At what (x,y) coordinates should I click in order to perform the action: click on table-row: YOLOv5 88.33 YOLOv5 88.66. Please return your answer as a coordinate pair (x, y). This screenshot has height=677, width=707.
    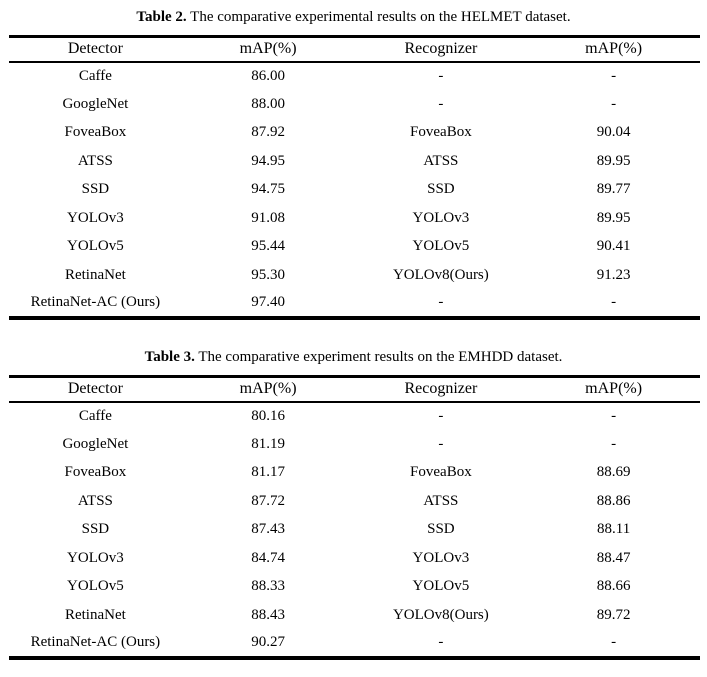
    Looking at the image, I should click on (354, 587).